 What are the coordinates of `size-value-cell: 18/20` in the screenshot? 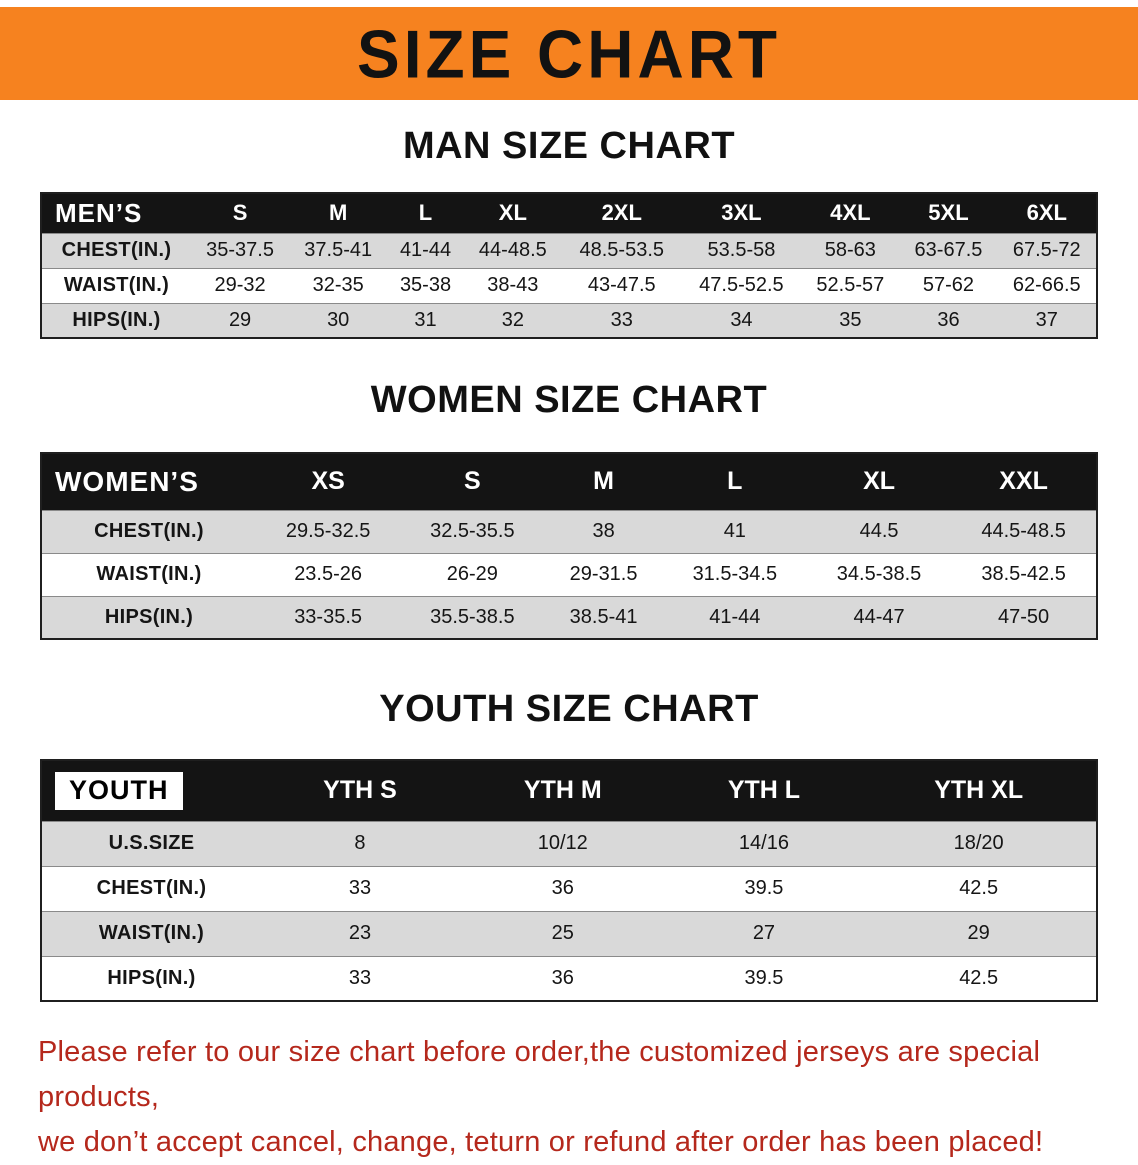 It's located at (978, 843).